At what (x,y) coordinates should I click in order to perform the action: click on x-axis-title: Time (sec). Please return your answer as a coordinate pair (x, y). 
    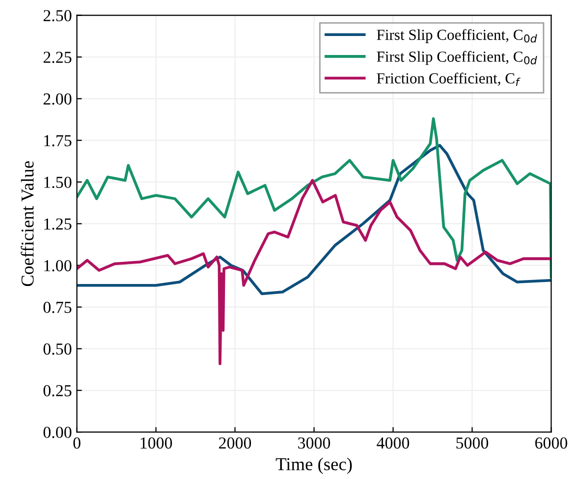
    Looking at the image, I should click on (314, 466).